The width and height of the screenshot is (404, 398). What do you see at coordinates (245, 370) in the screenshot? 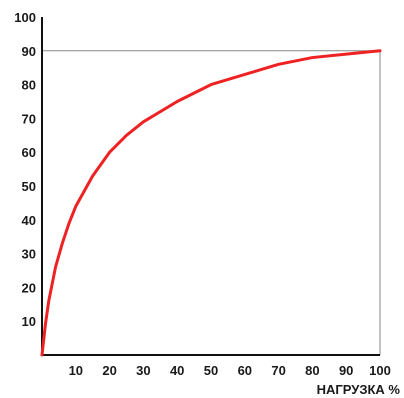
I see `x-tick-label-60: 60` at bounding box center [245, 370].